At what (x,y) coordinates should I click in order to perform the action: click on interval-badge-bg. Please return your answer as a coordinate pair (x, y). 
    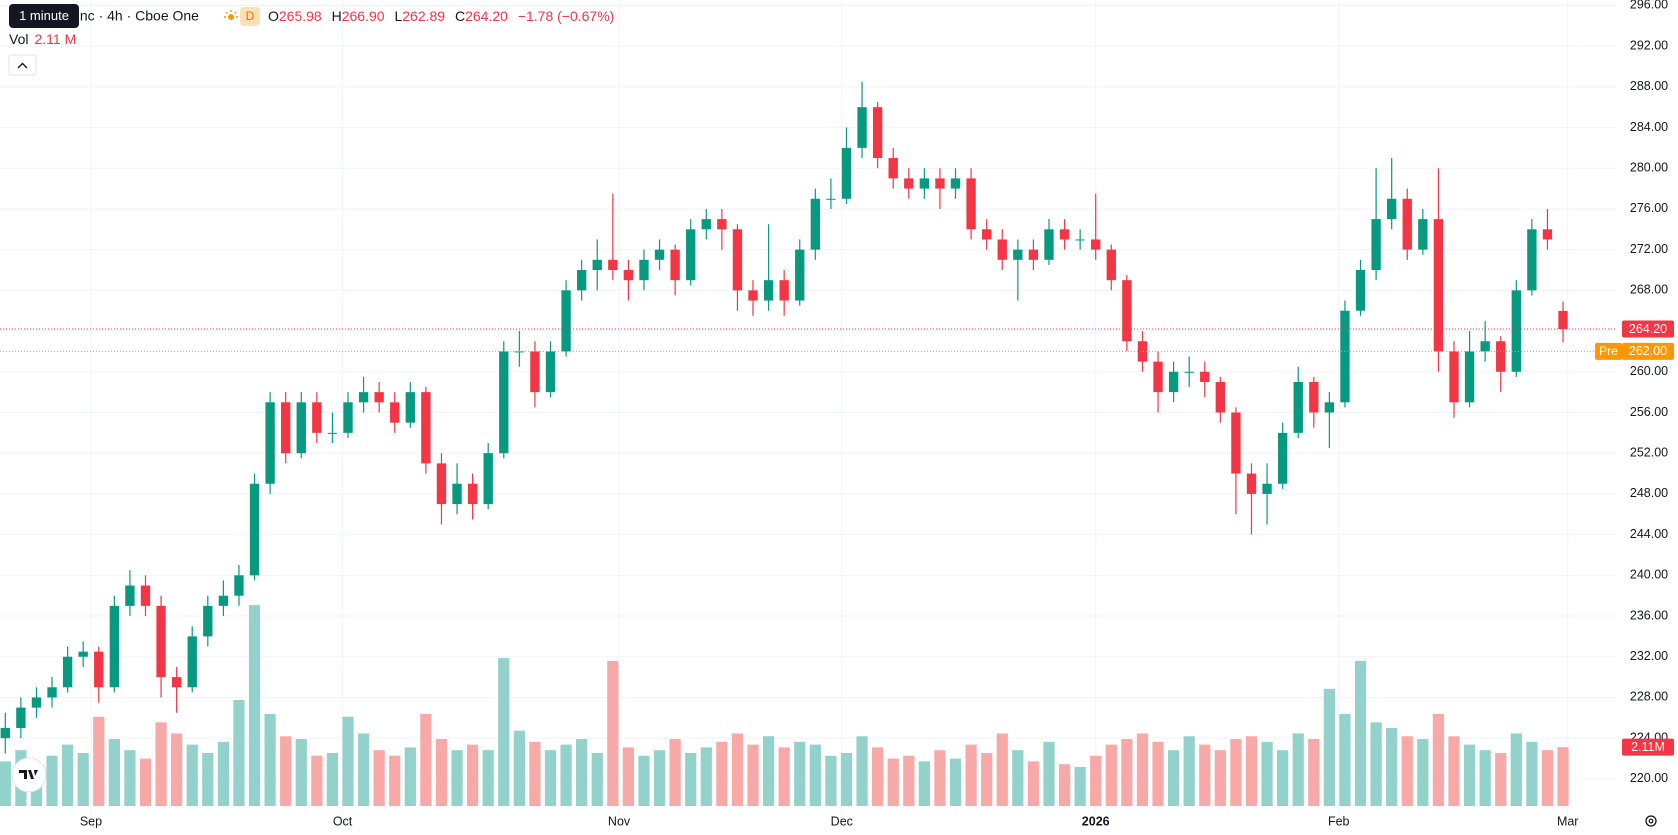
    Looking at the image, I should click on (250, 16).